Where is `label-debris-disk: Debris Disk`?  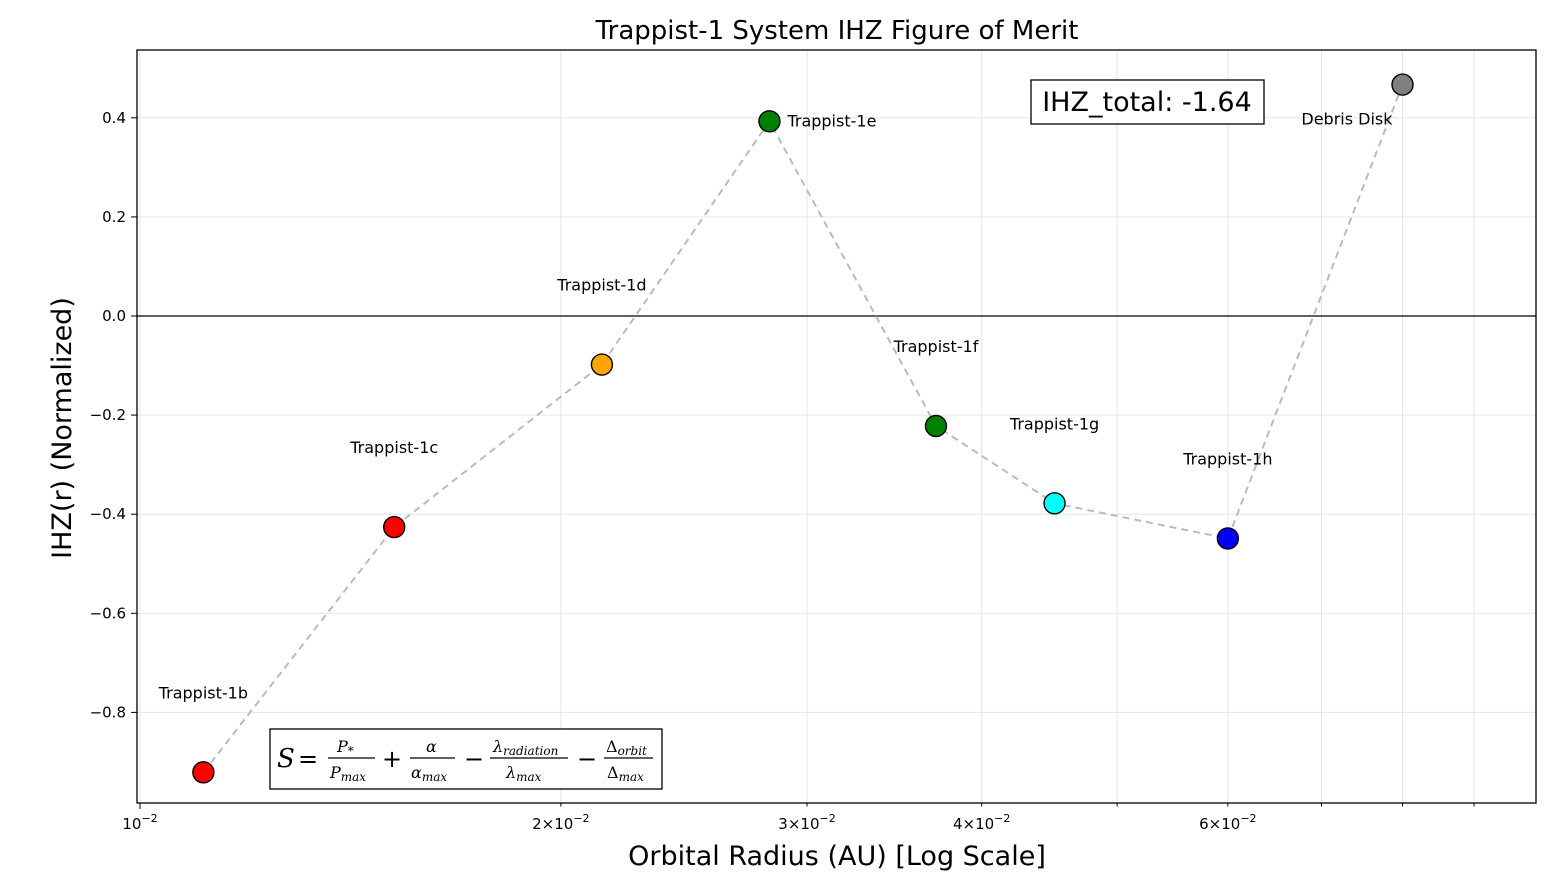
label-debris-disk: Debris Disk is located at coordinates (1347, 119).